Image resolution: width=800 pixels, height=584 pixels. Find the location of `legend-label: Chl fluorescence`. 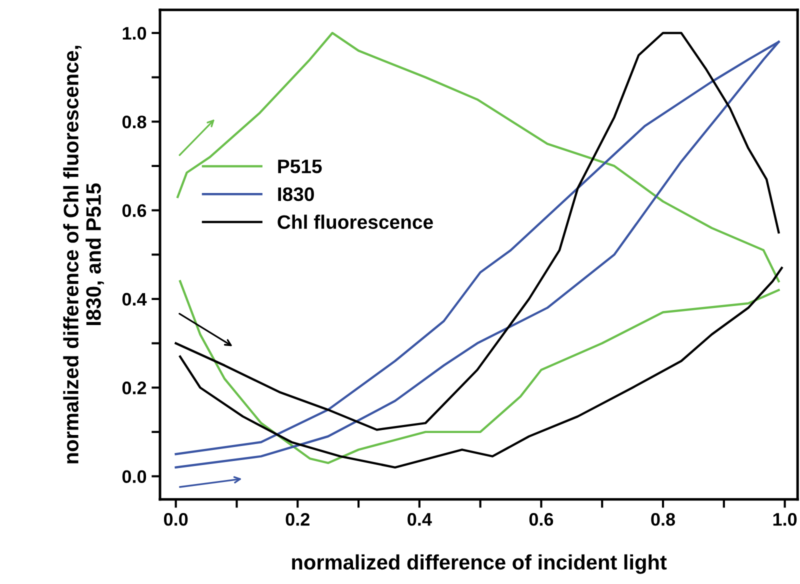

legend-label: Chl fluorescence is located at coordinates (355, 221).